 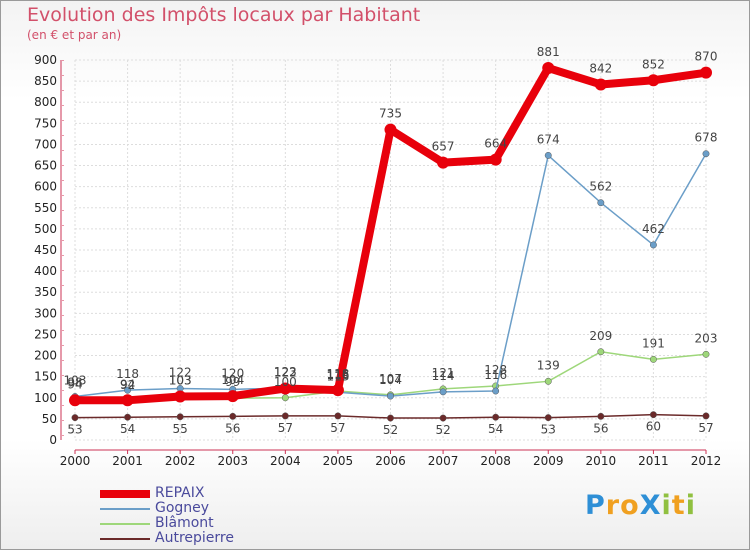 I want to click on y-tick-label: 850, so click(x=45, y=81).